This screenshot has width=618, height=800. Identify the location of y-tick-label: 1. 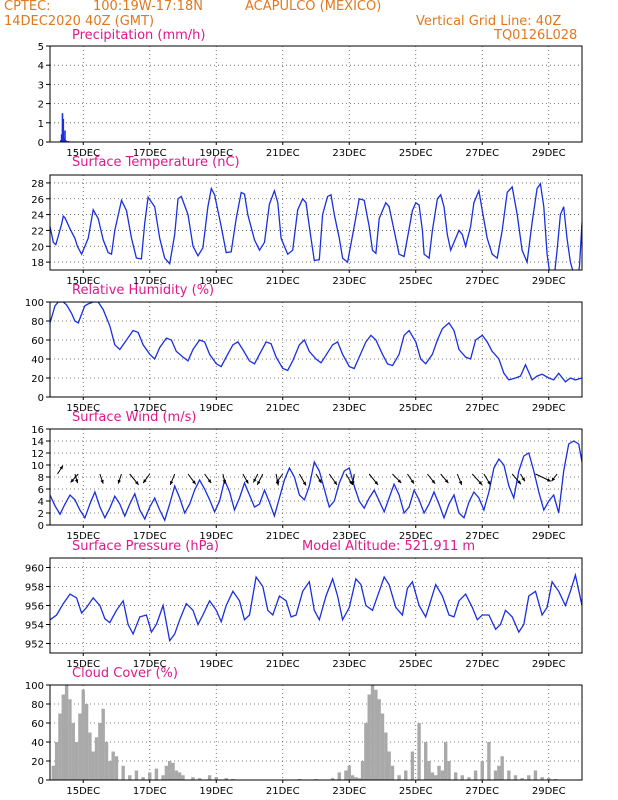
(41, 124).